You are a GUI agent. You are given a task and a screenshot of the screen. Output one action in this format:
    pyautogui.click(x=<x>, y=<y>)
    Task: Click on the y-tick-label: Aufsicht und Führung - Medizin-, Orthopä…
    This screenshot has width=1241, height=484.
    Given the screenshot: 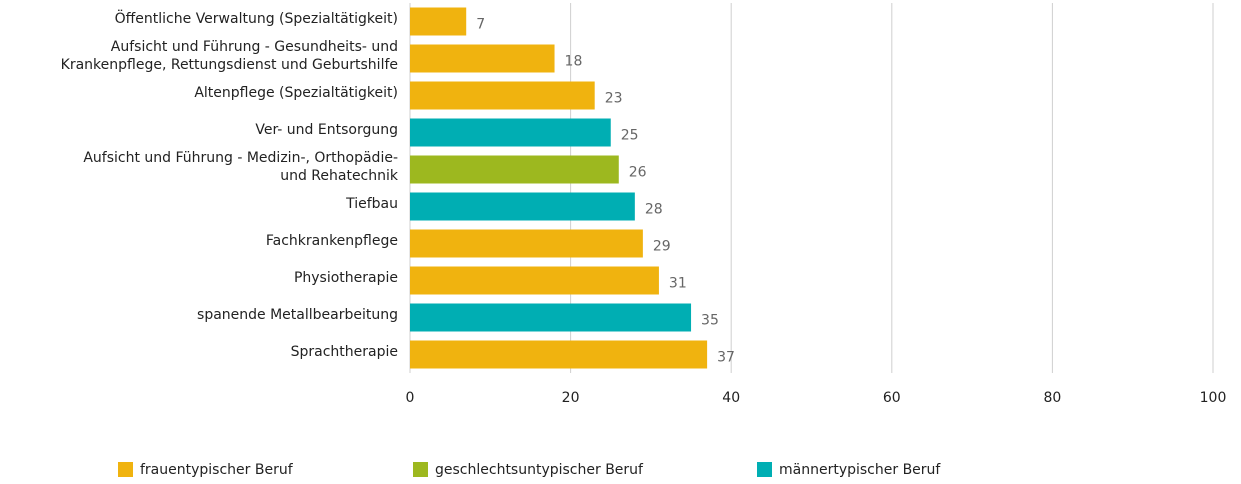 What is the action you would take?
    pyautogui.click(x=240, y=166)
    